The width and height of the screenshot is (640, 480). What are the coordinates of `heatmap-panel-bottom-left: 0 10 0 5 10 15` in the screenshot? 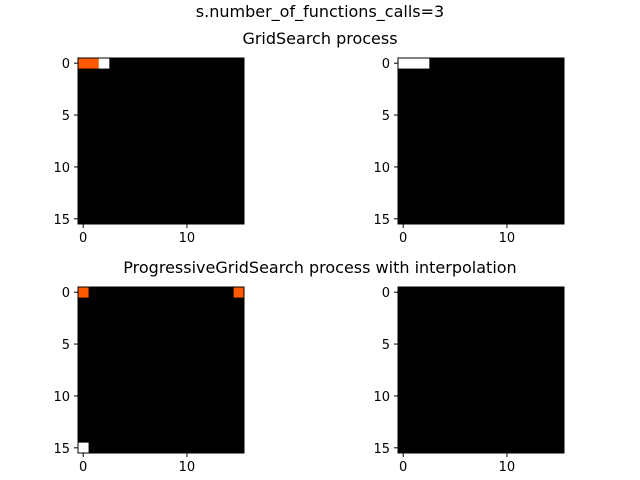 It's located at (149, 380).